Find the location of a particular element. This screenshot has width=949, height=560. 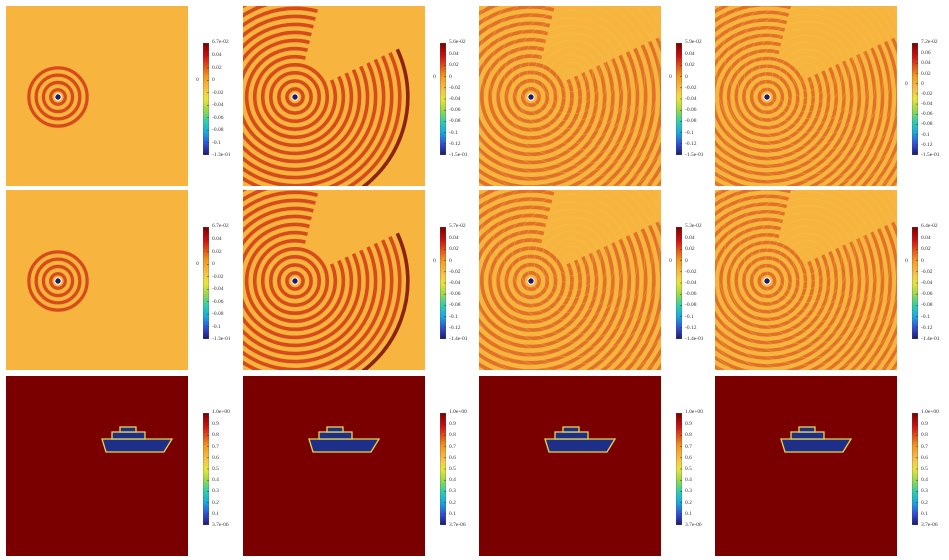

colorbar-gradient is located at coordinates (206, 99).